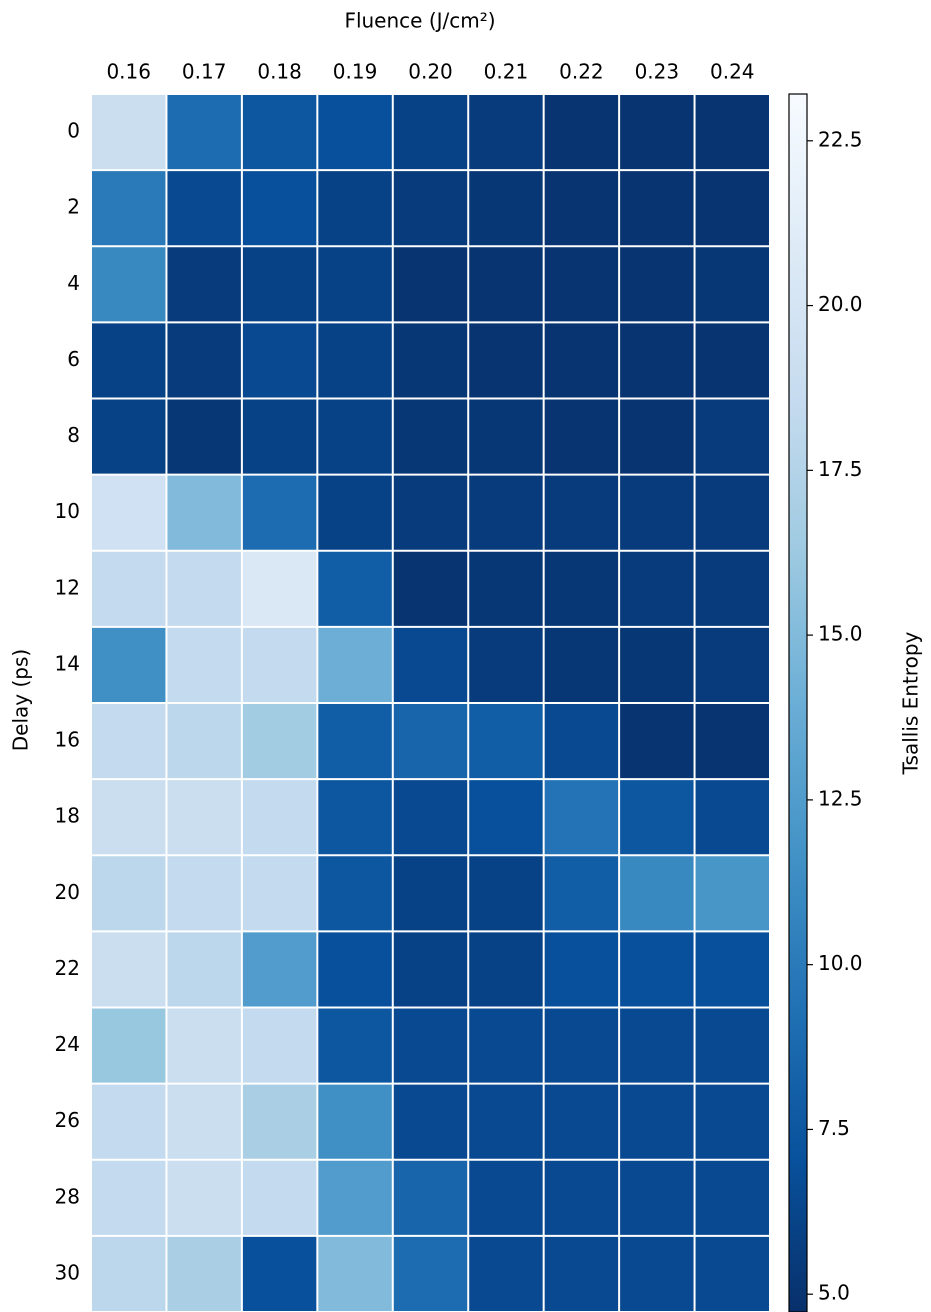 The image size is (931, 1312). I want to click on y-tick-label: 18, so click(67, 816).